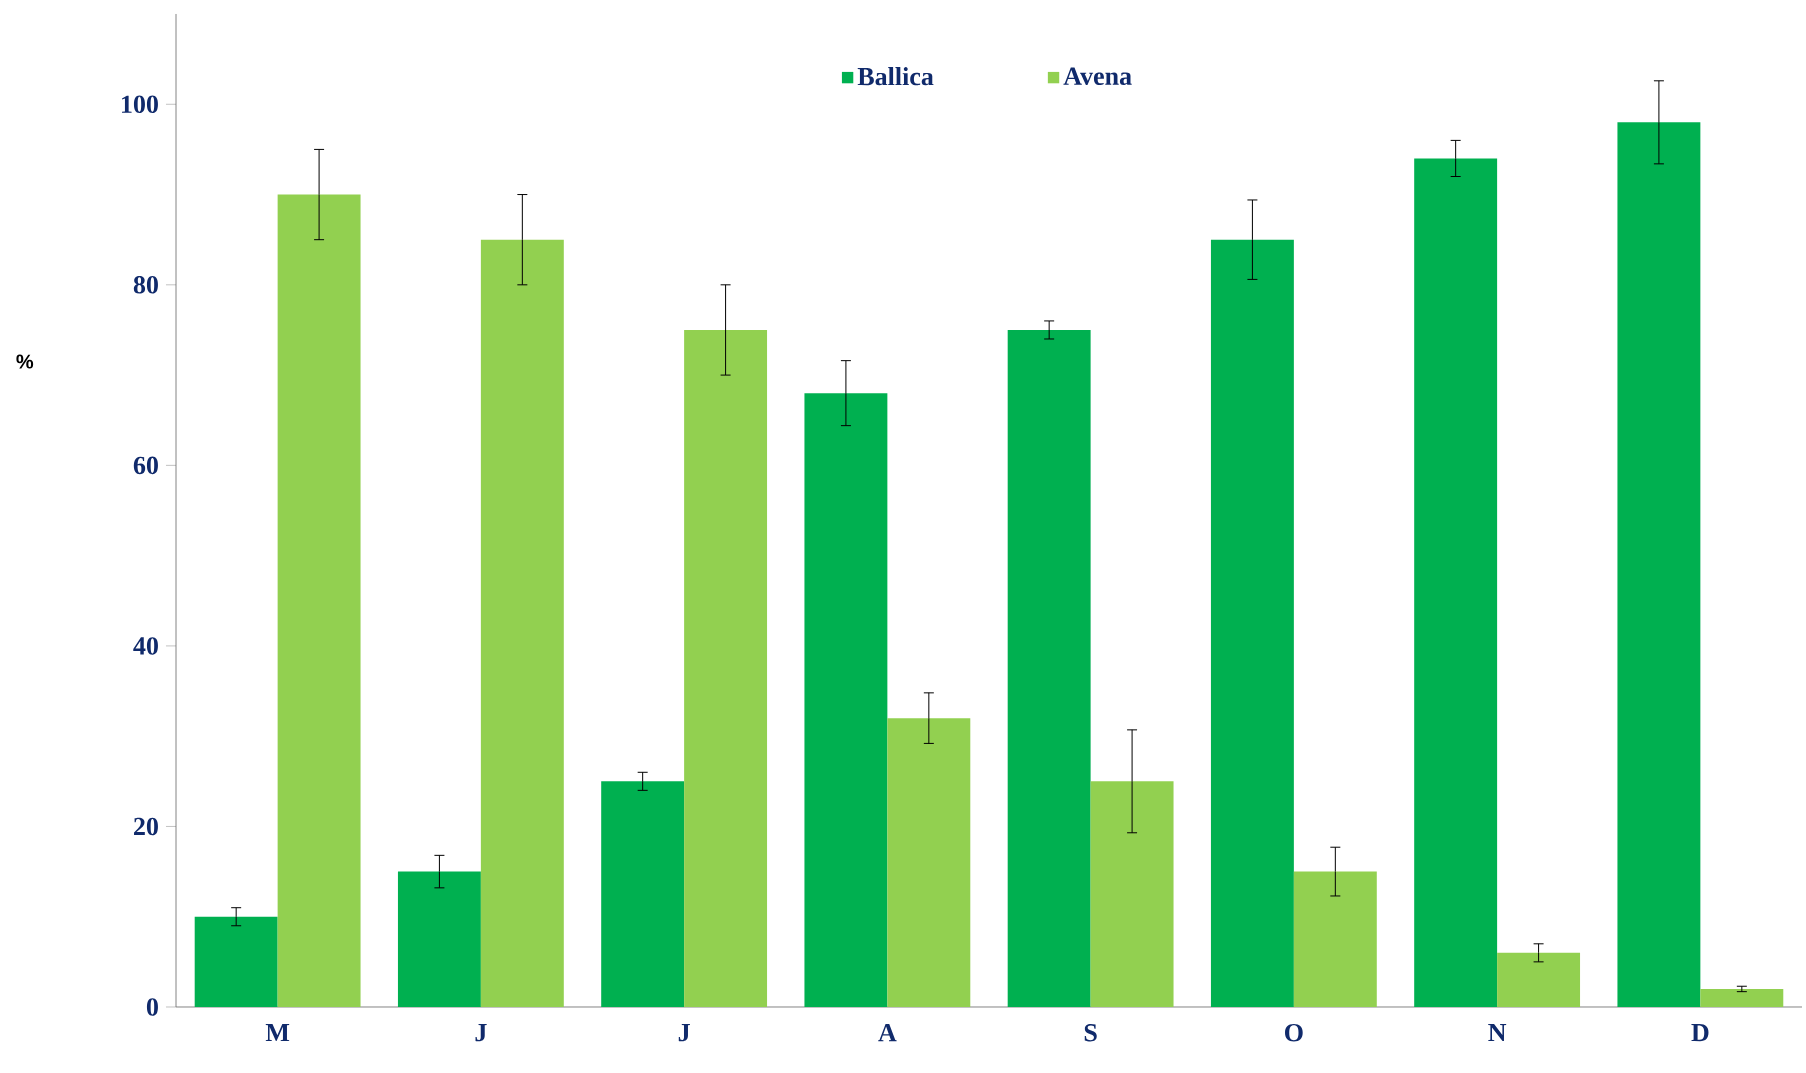 This screenshot has width=1806, height=1073. I want to click on y-tick-label: 0, so click(152, 1007).